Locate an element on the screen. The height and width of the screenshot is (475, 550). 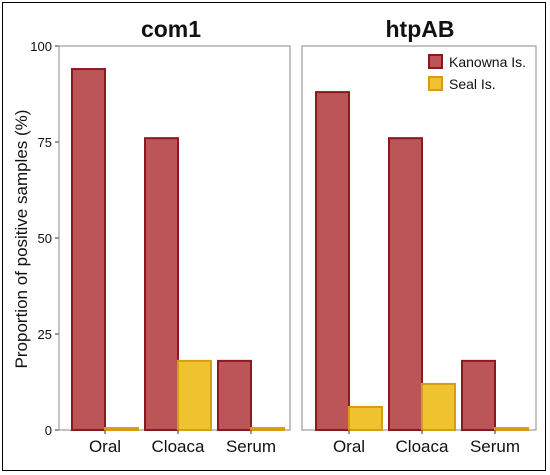
legend-swatch-kanowna is located at coordinates (435, 61).